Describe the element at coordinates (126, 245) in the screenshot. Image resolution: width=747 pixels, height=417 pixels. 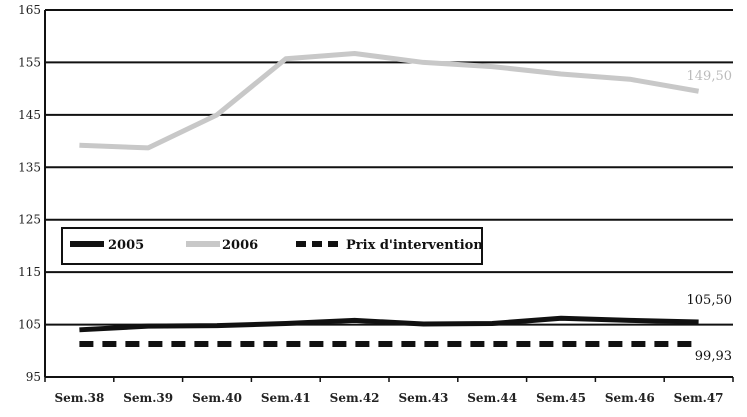
I see `legend-label-0: 2005` at that location.